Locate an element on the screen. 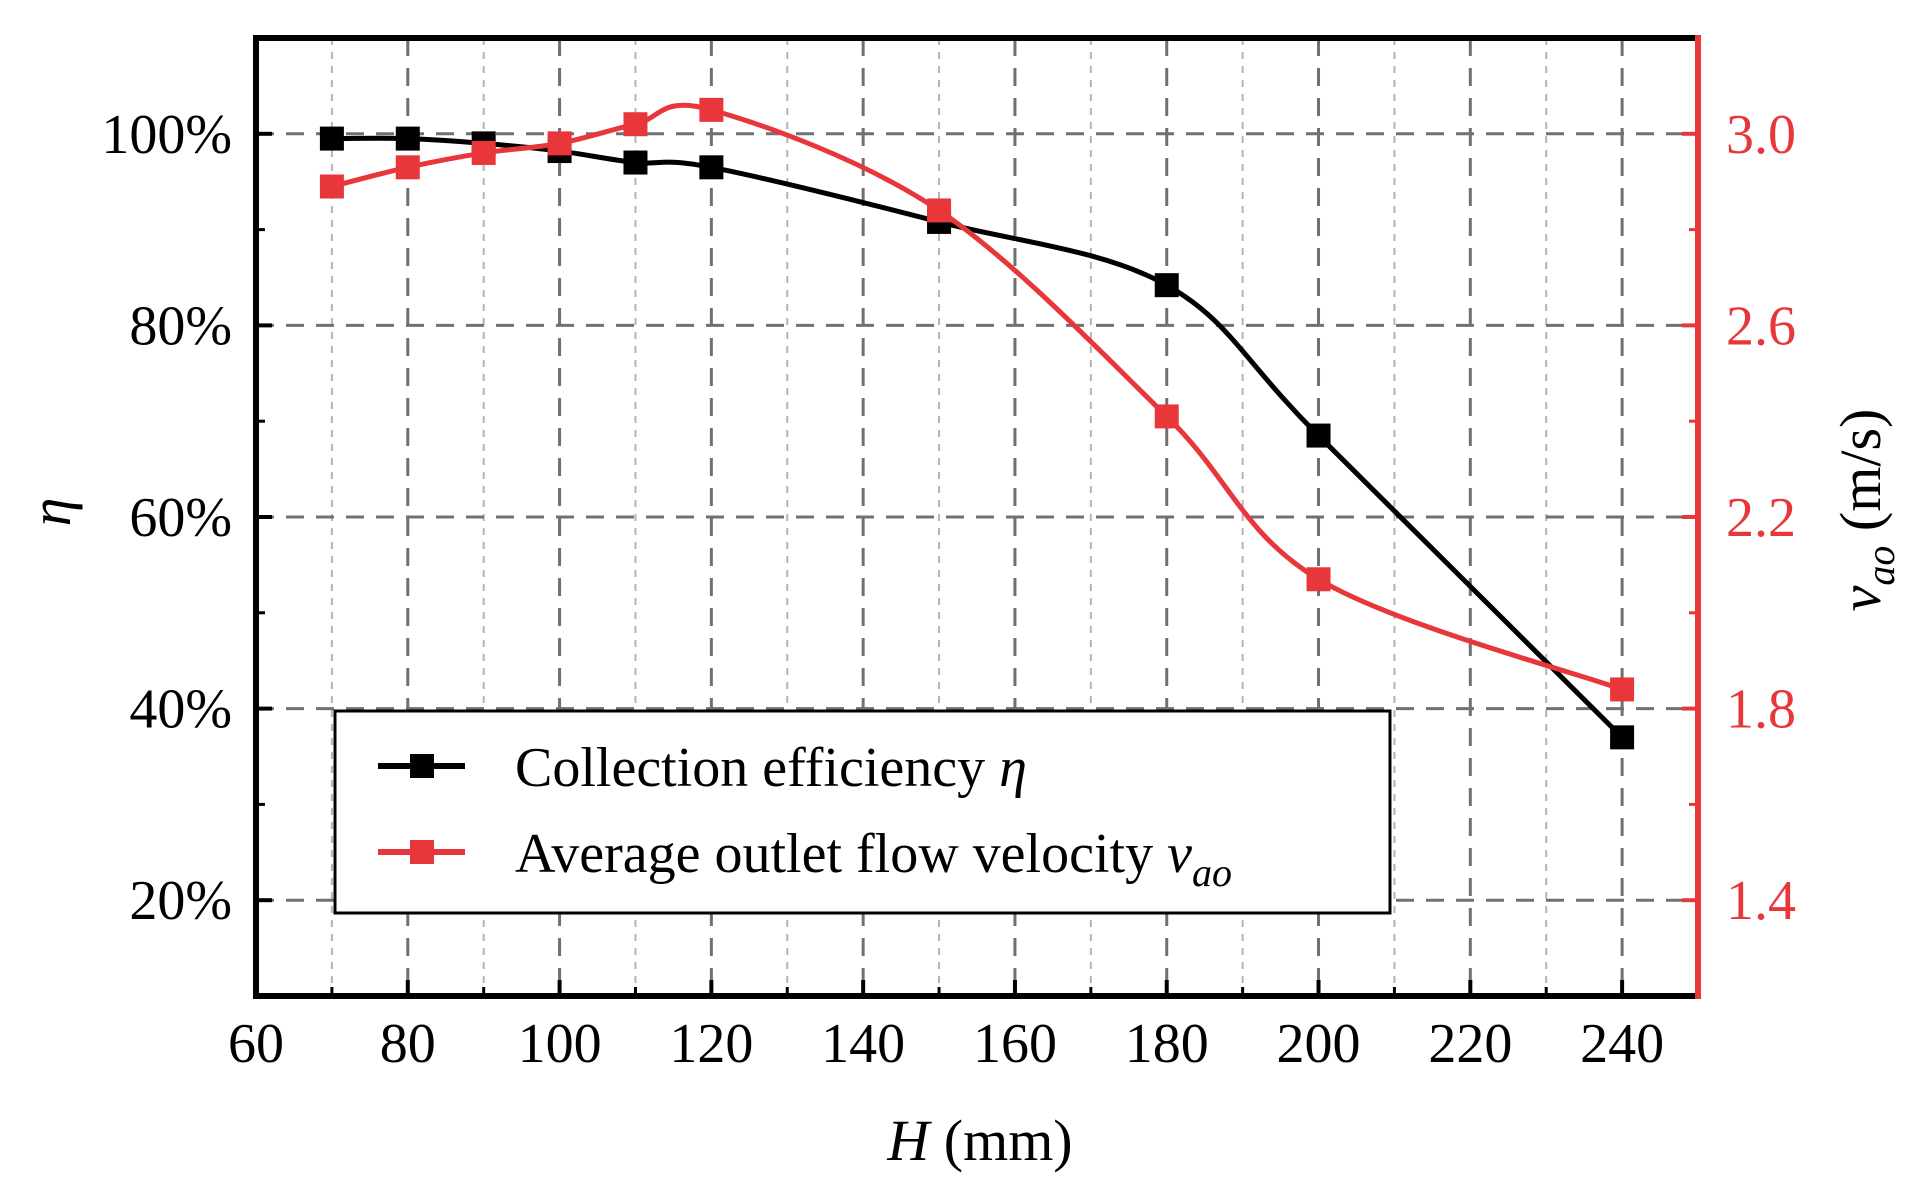 The width and height of the screenshot is (1925, 1192). y-right-tick-label: 1.8 is located at coordinates (1761, 710).